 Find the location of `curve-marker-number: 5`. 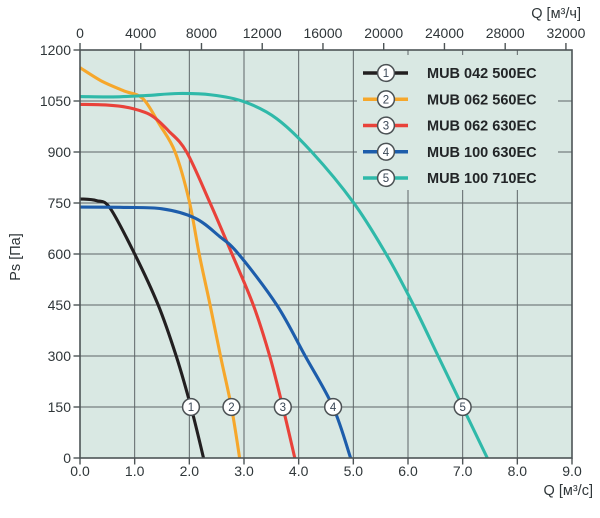

curve-marker-number: 5 is located at coordinates (462, 408).